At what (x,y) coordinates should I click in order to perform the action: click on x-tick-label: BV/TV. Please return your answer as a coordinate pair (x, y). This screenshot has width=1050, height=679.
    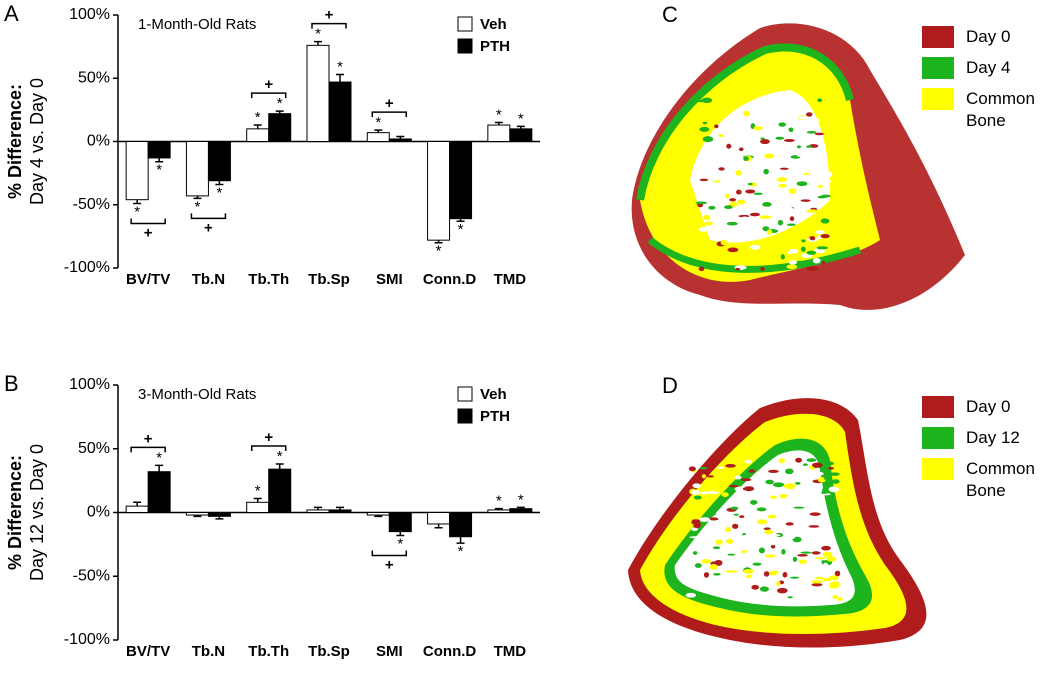
    Looking at the image, I should click on (148, 651).